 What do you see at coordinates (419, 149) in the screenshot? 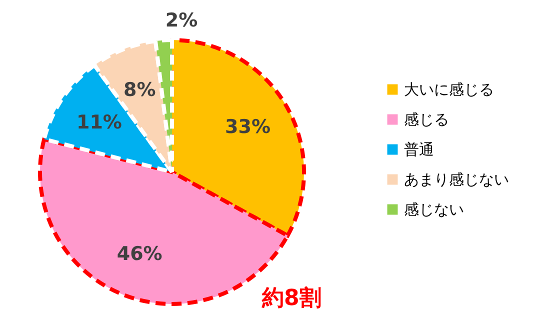
I see `legend-label: 普通` at bounding box center [419, 149].